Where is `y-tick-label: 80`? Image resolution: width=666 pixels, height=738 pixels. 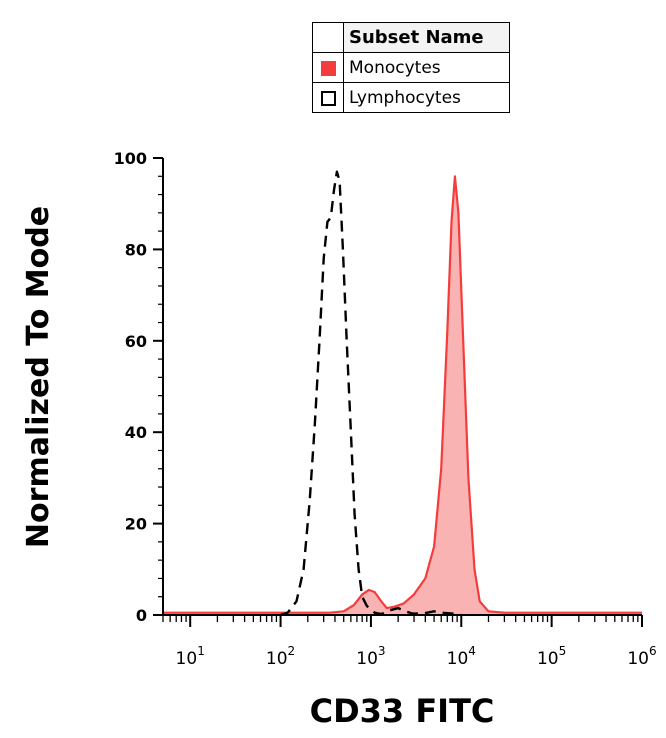
y-tick-label: 80 is located at coordinates (136, 249).